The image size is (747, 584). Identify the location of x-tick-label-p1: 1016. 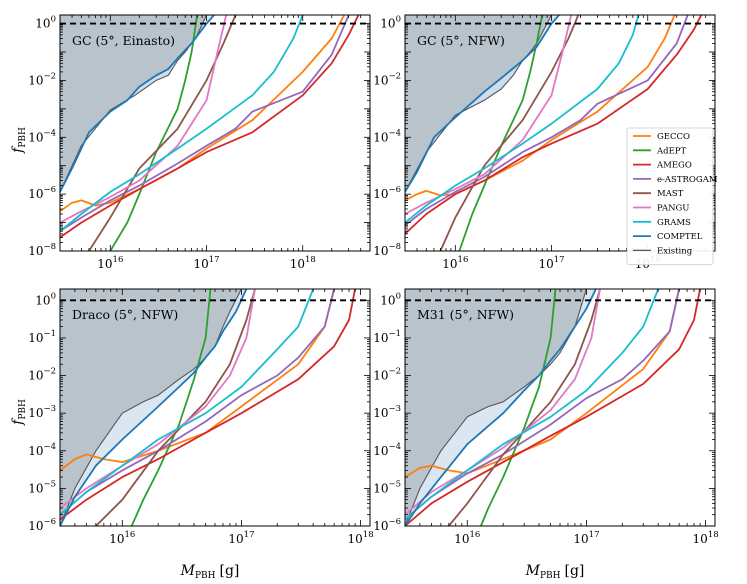
(110, 263).